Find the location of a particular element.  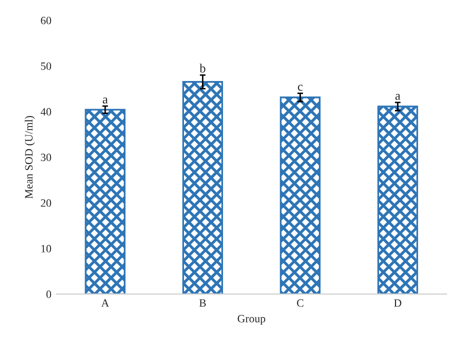

y-tick-label: 10 is located at coordinates (46, 248).